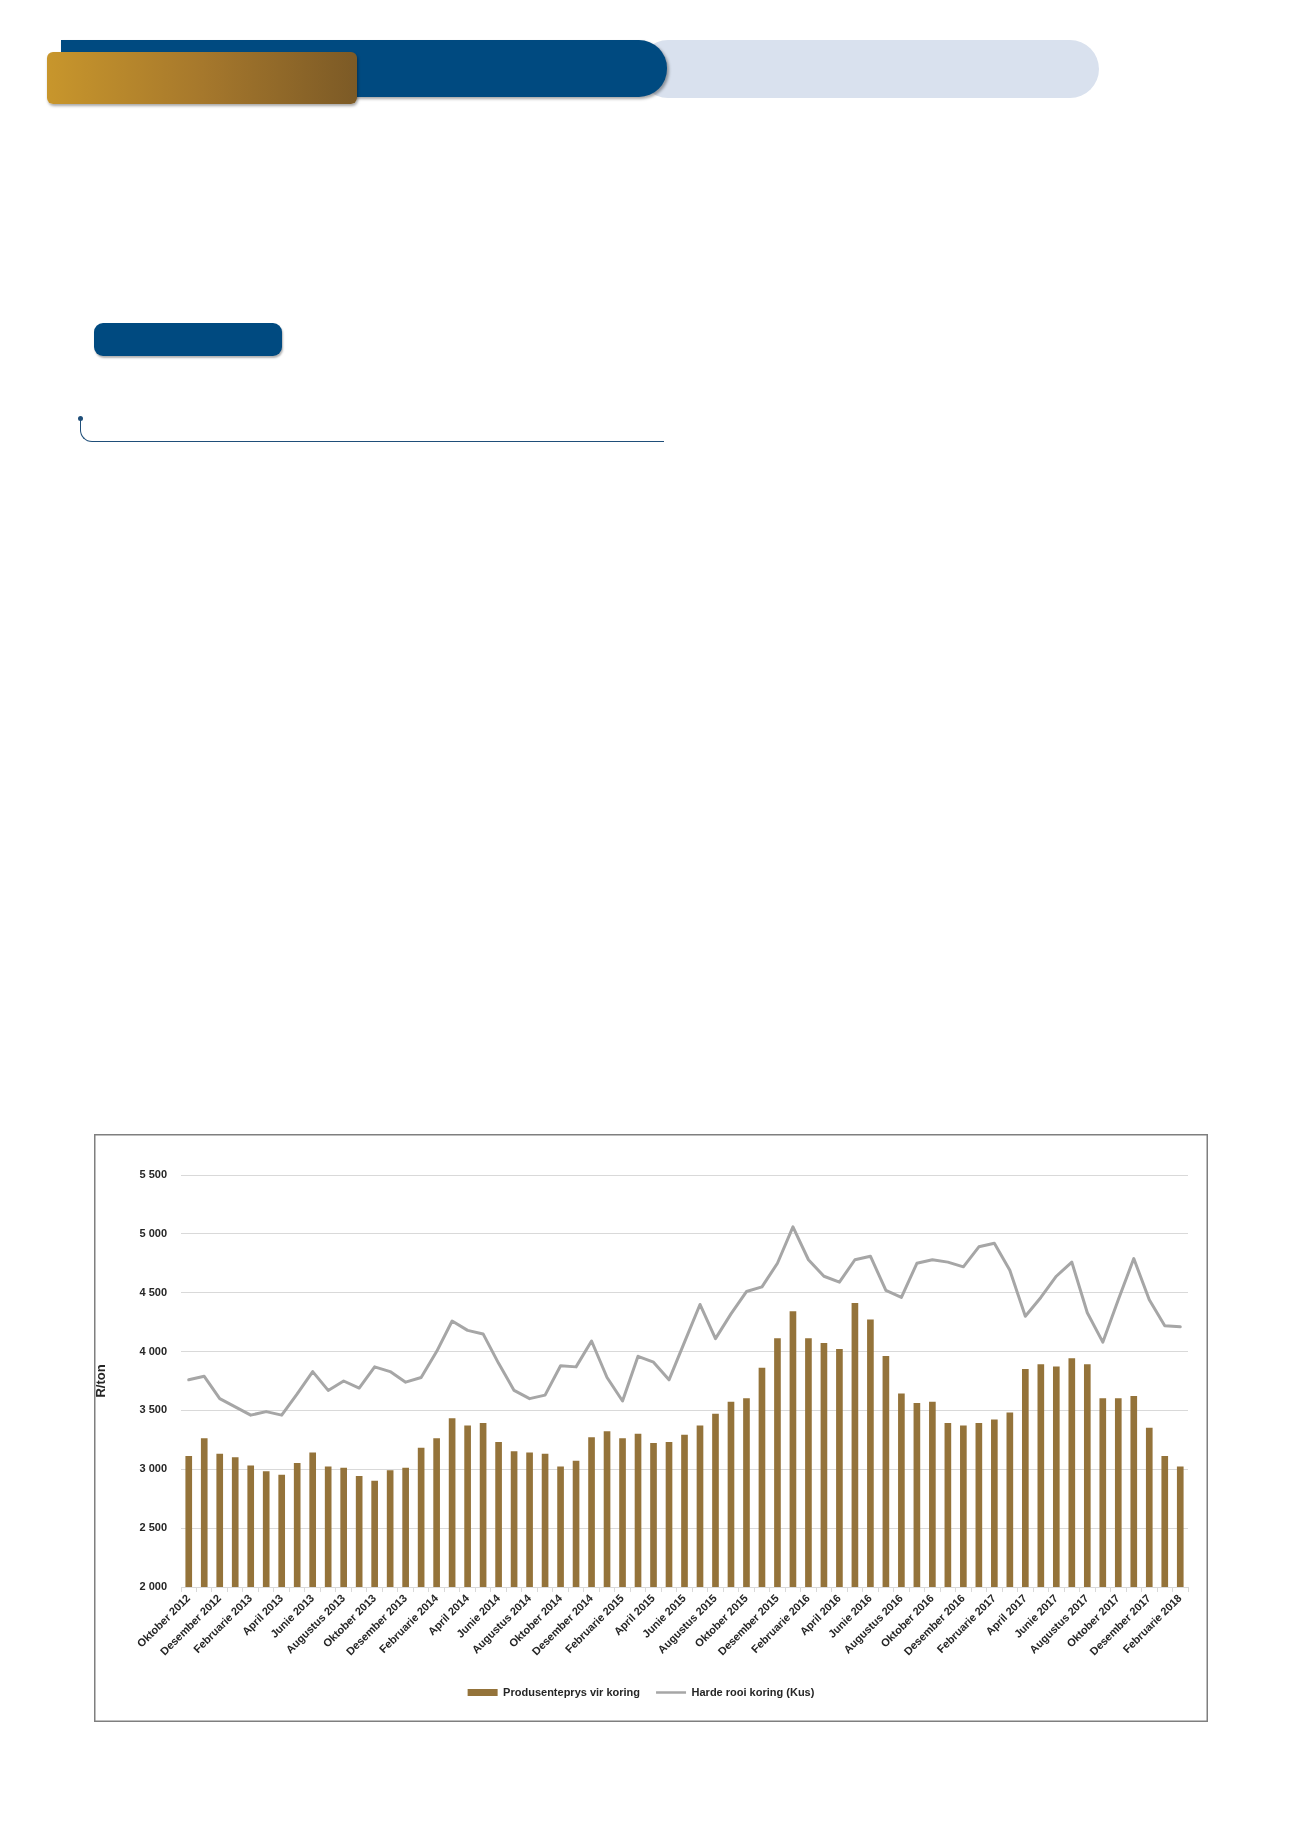  What do you see at coordinates (101, 1381) in the screenshot?
I see `y-axis-title: R/ton` at bounding box center [101, 1381].